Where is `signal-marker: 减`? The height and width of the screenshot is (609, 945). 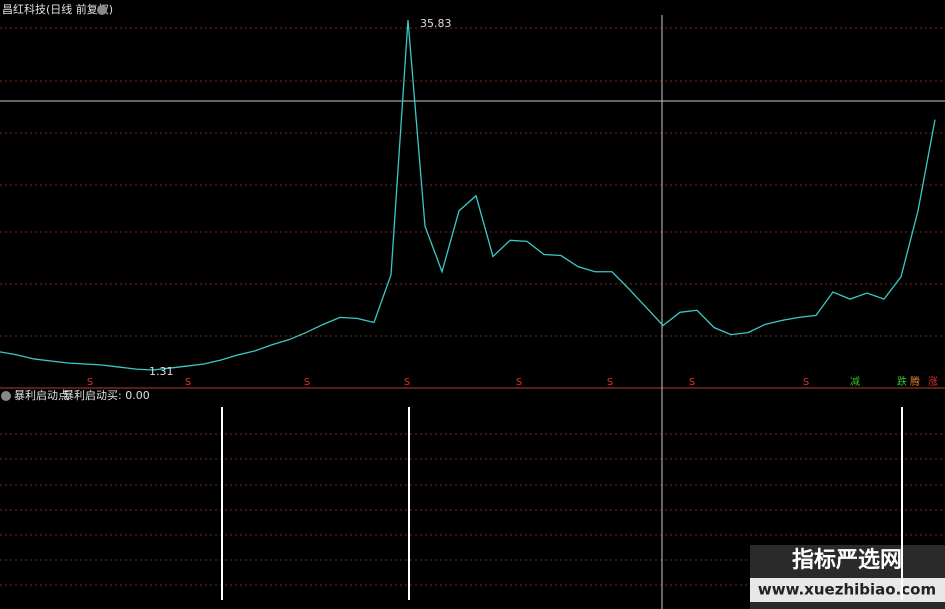 signal-marker: 减 is located at coordinates (855, 382).